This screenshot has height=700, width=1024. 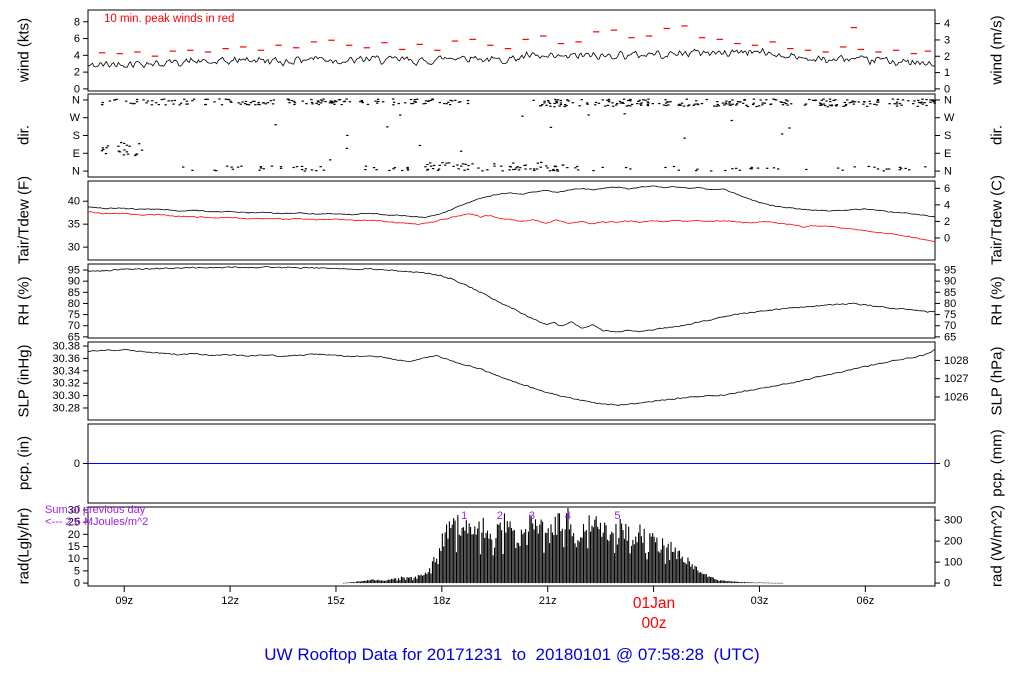 What do you see at coordinates (76, 100) in the screenshot?
I see `y-tick-label-dir: N` at bounding box center [76, 100].